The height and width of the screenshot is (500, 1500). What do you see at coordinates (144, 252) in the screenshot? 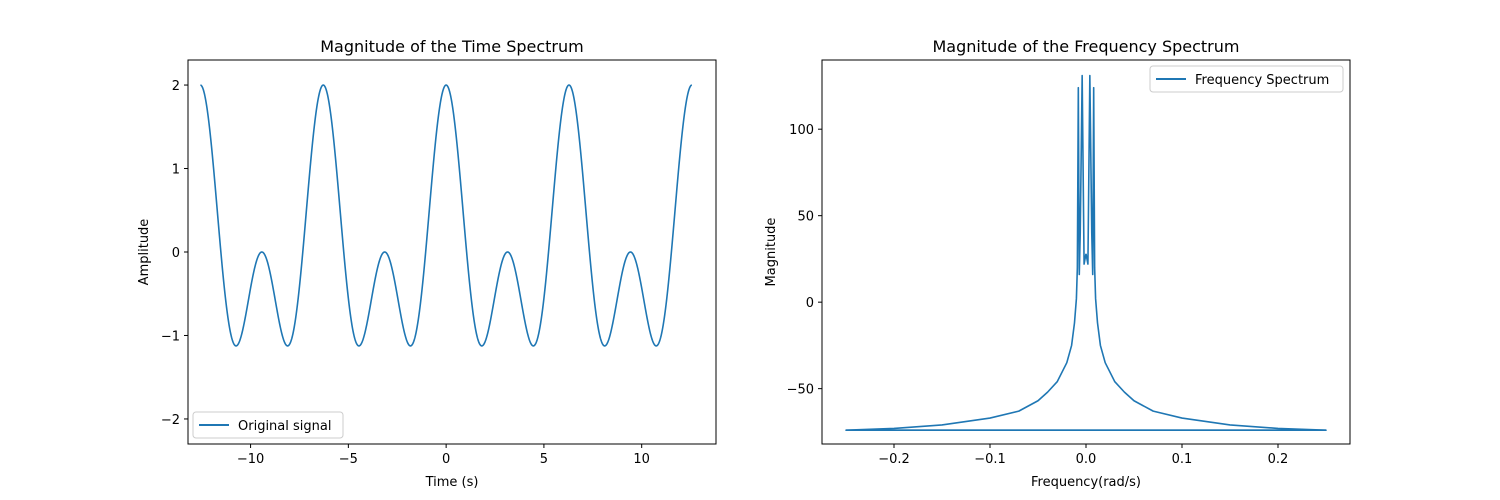
I see `y-axis-label: Amplitude` at bounding box center [144, 252].